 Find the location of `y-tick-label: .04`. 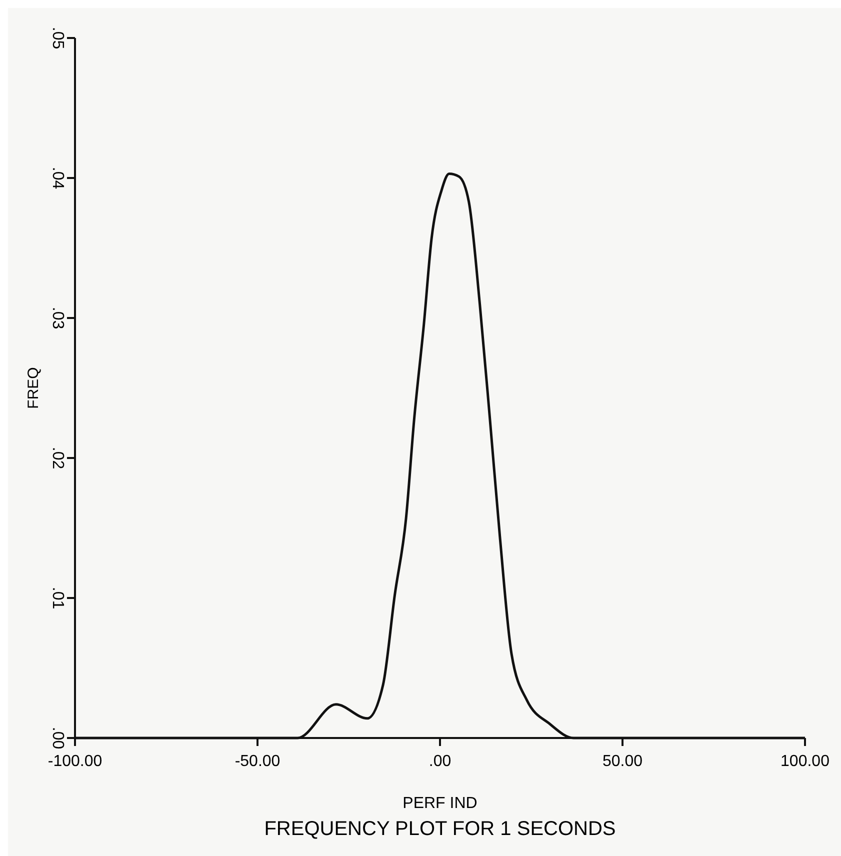

y-tick-label: .04 is located at coordinates (57, 178).